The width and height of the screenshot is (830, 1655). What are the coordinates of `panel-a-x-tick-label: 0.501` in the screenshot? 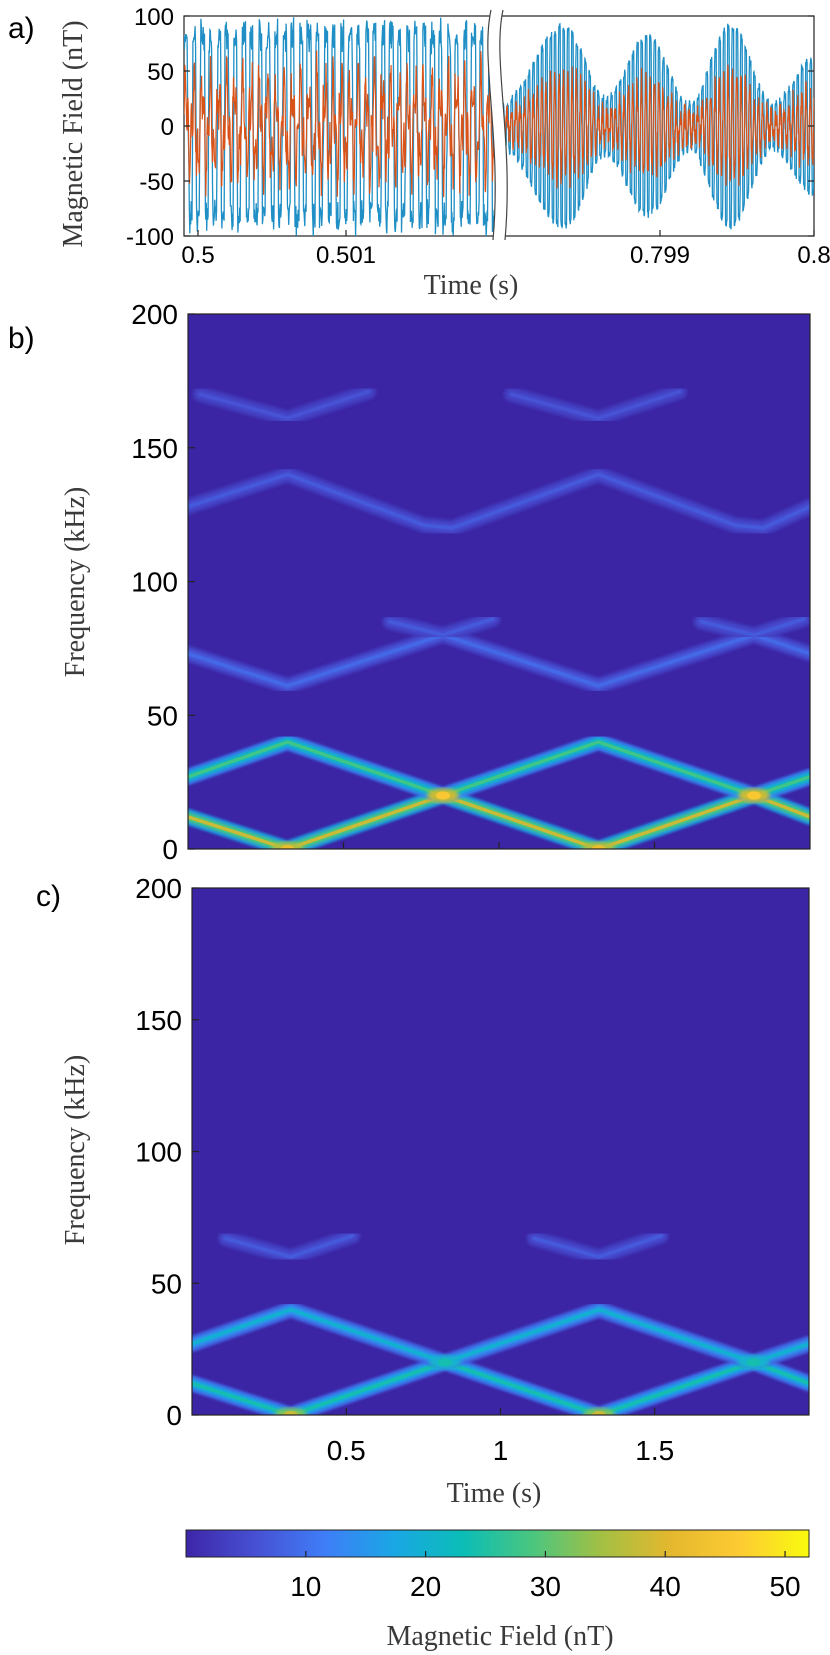 It's located at (346, 255).